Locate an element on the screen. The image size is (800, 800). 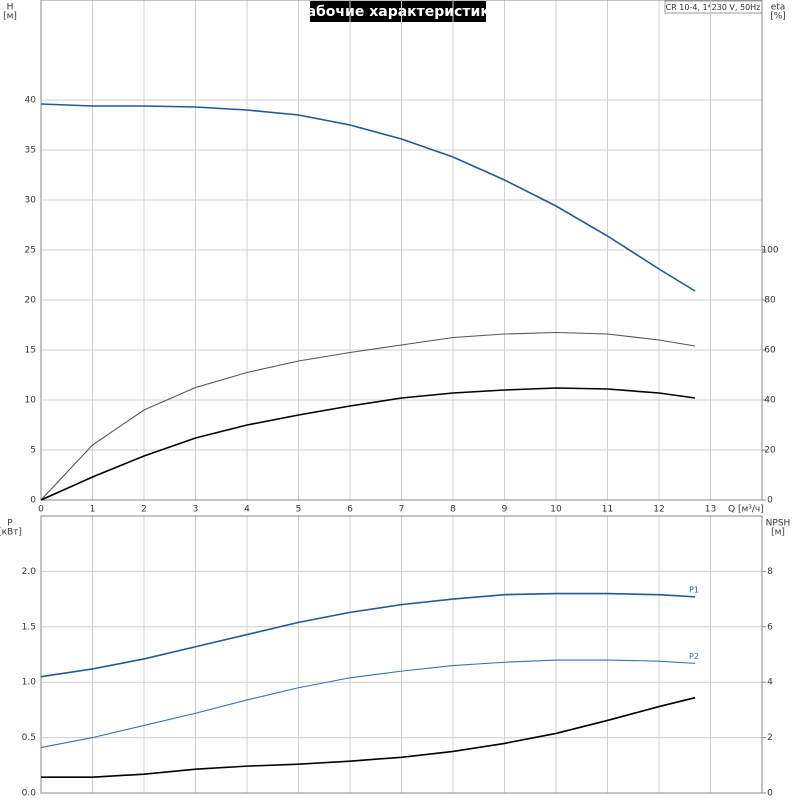
y2-tick-label: 60 is located at coordinates (770, 351).